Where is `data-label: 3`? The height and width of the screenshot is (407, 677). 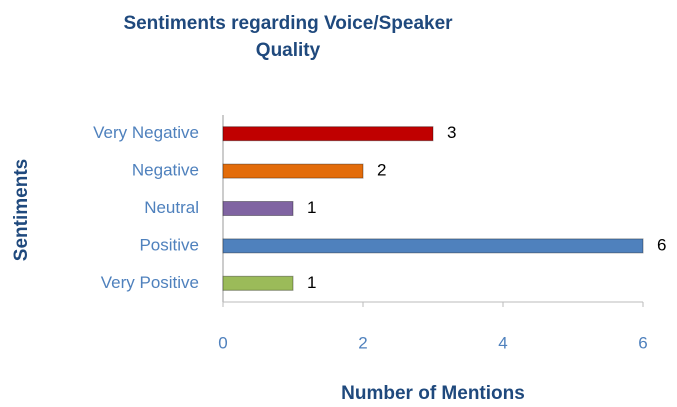
data-label: 3 is located at coordinates (451, 132).